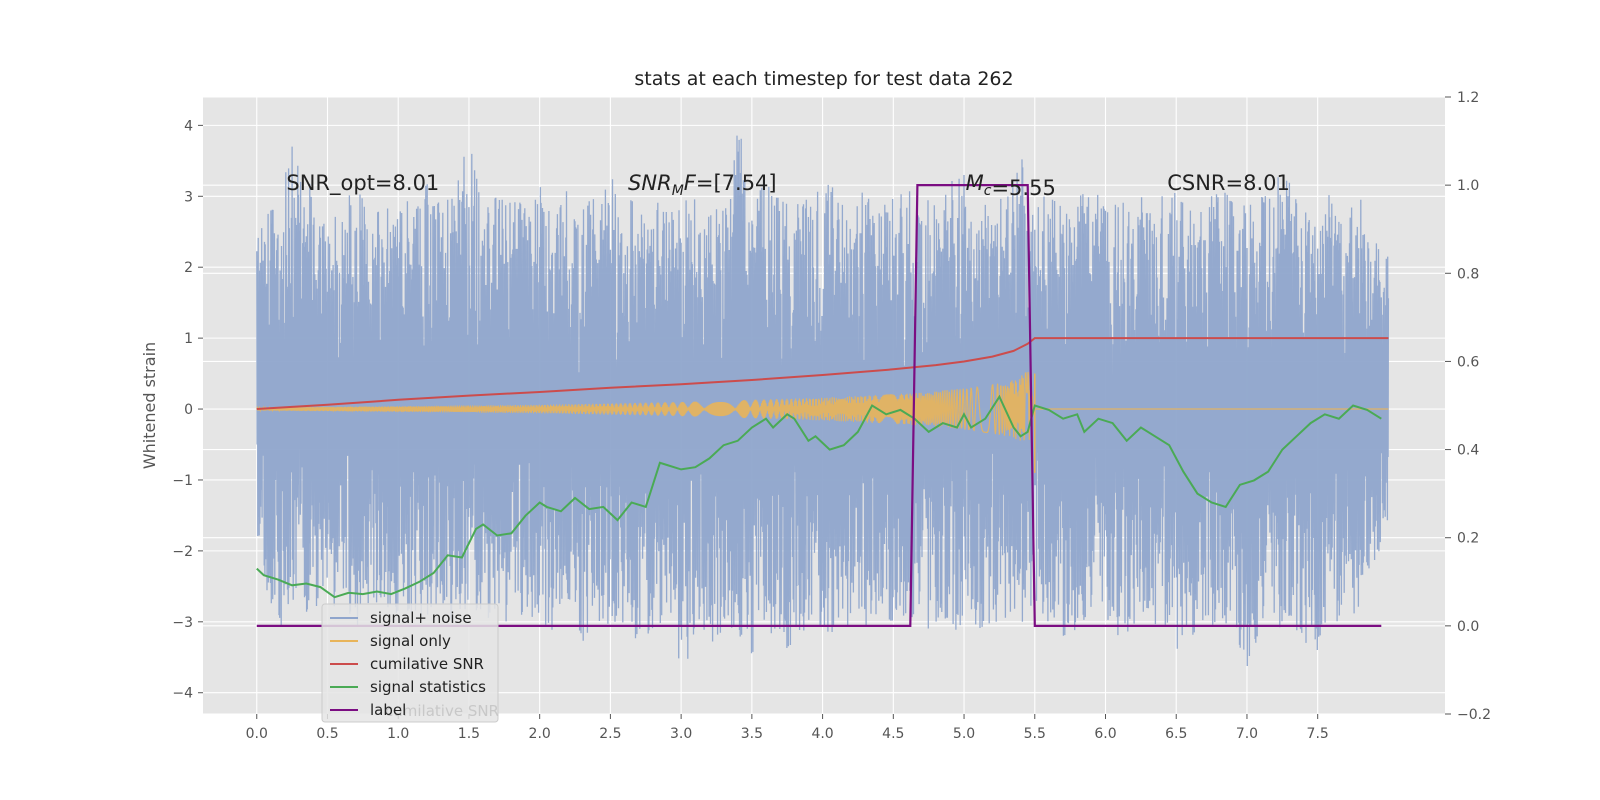 The image size is (1600, 800). I want to click on x-tick-label: 5.5, so click(1035, 734).